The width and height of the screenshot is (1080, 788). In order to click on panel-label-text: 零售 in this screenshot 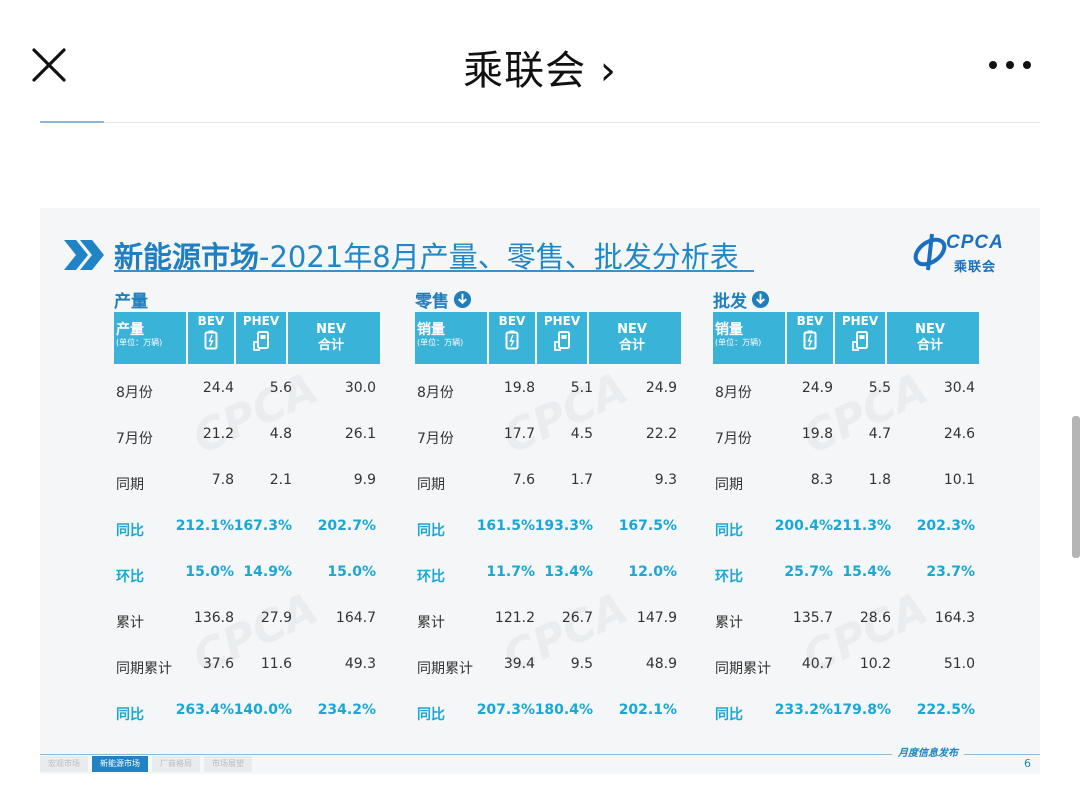, I will do `click(432, 301)`.